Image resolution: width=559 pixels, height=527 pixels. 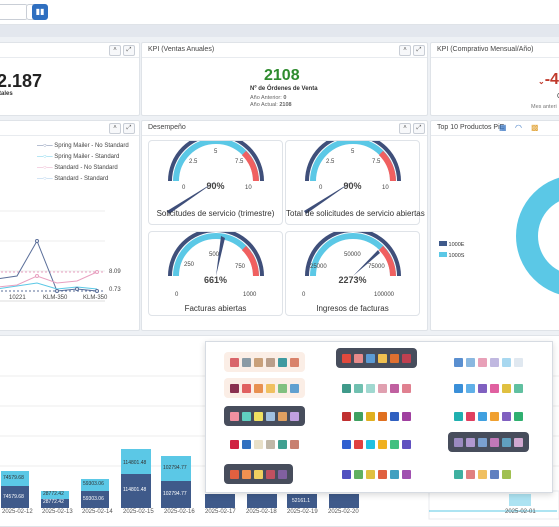 What do you see at coordinates (503, 127) in the screenshot?
I see `table-icon: ▦` at bounding box center [503, 127].